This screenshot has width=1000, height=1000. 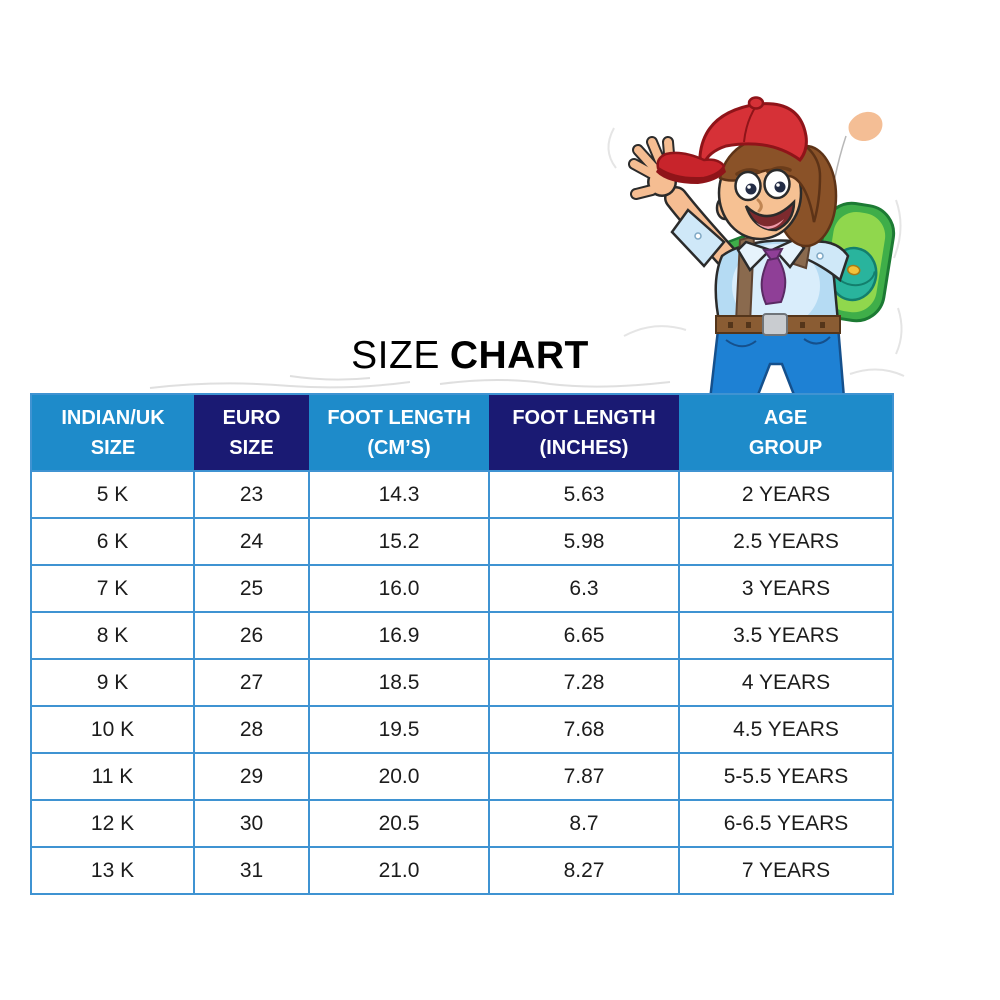 What do you see at coordinates (399, 635) in the screenshot?
I see `cell-cm: 16.9` at bounding box center [399, 635].